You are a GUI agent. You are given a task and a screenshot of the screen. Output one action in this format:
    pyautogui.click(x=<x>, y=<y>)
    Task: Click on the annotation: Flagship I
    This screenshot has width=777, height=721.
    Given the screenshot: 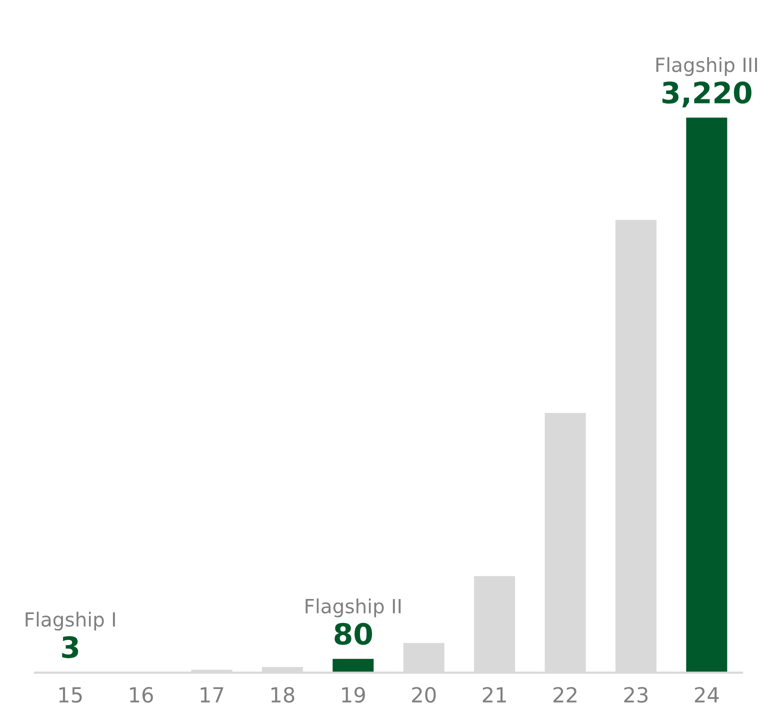 What is the action you would take?
    pyautogui.click(x=70, y=621)
    